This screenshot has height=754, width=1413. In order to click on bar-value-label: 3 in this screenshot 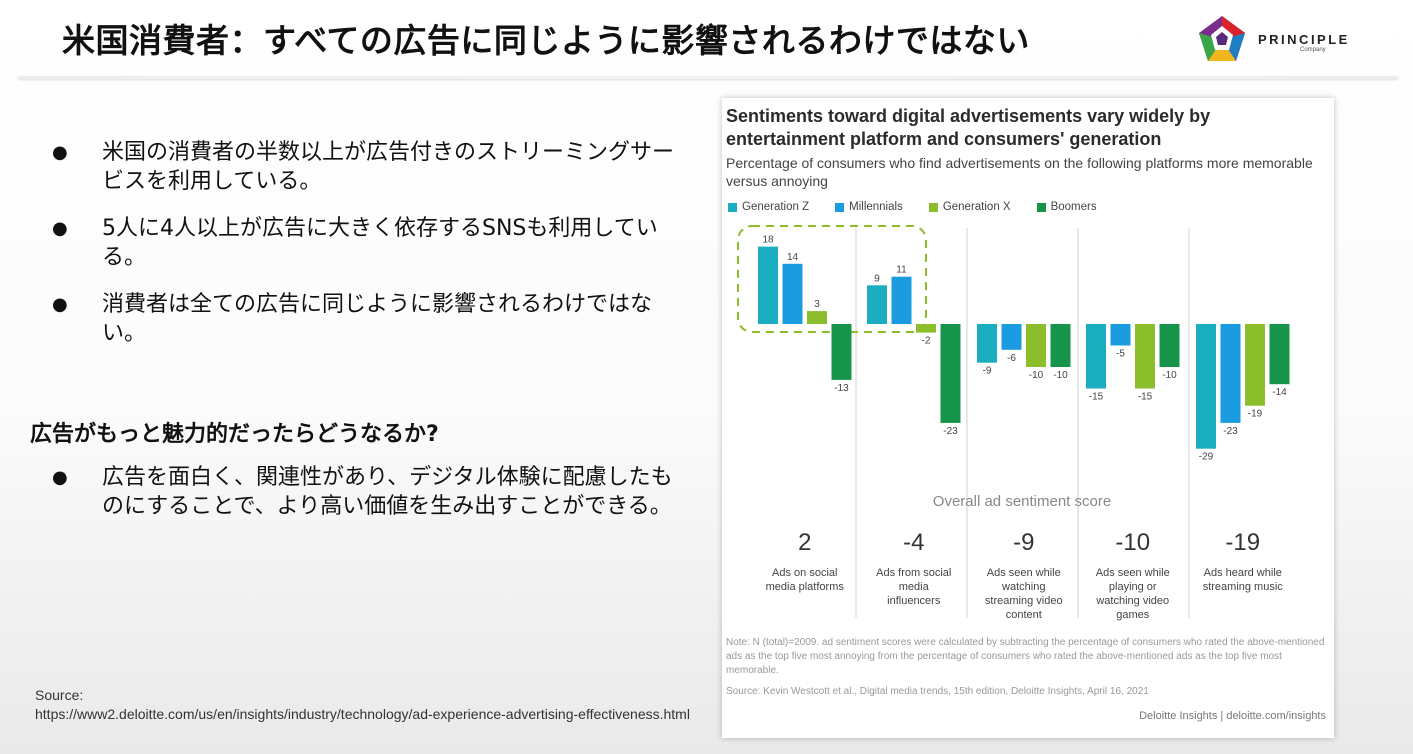, I will do `click(817, 304)`.